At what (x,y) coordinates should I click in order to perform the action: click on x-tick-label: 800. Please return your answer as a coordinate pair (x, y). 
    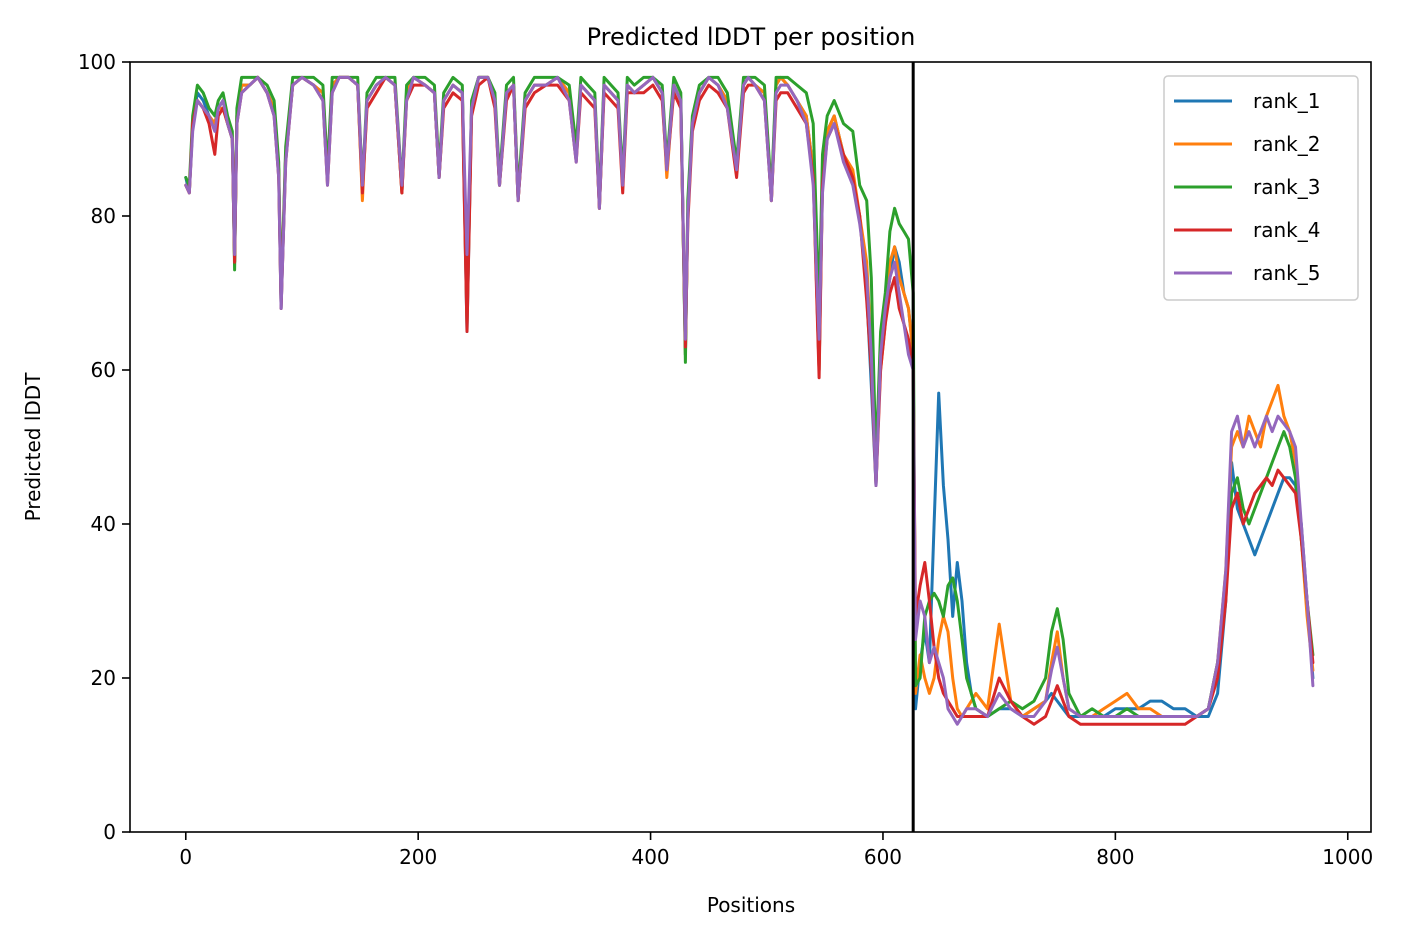
    Looking at the image, I should click on (1115, 857).